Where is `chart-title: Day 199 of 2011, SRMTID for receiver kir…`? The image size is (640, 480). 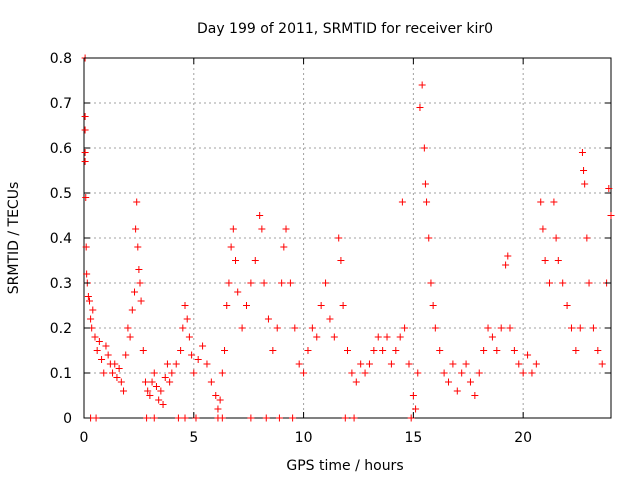 chart-title: Day 199 of 2011, SRMTID for receiver kir… is located at coordinates (345, 29).